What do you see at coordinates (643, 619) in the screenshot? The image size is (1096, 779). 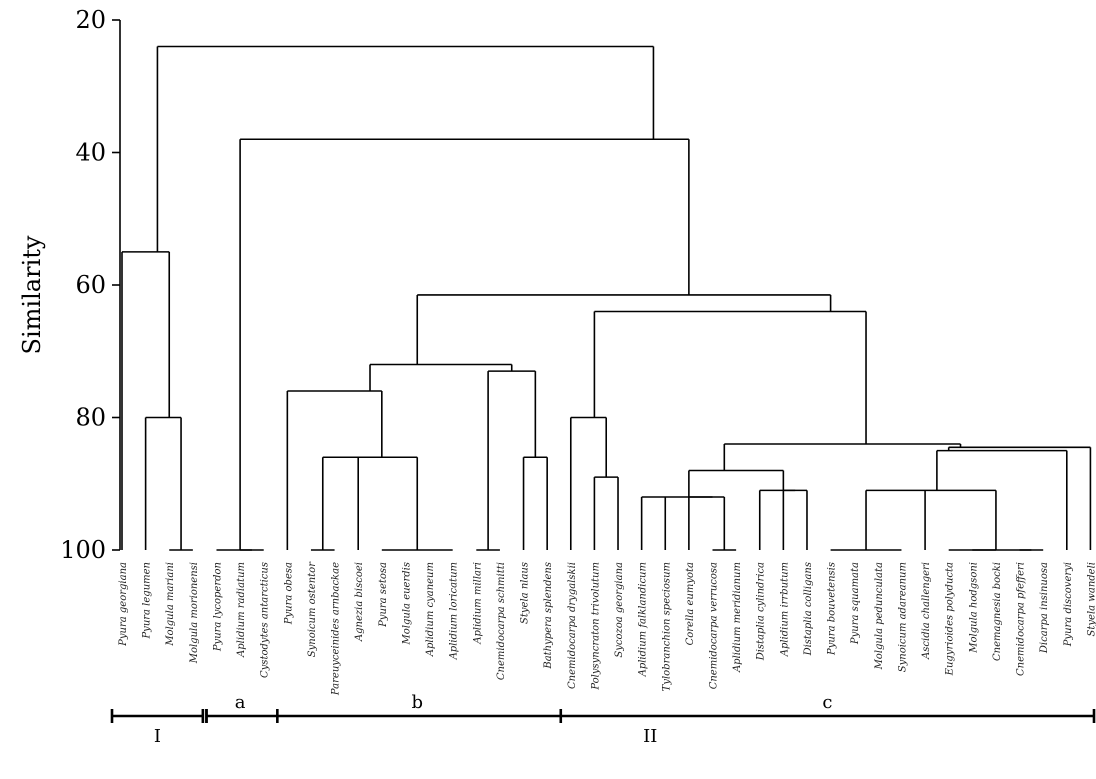 I see `leaf-label: Aplidium falklandicum` at bounding box center [643, 619].